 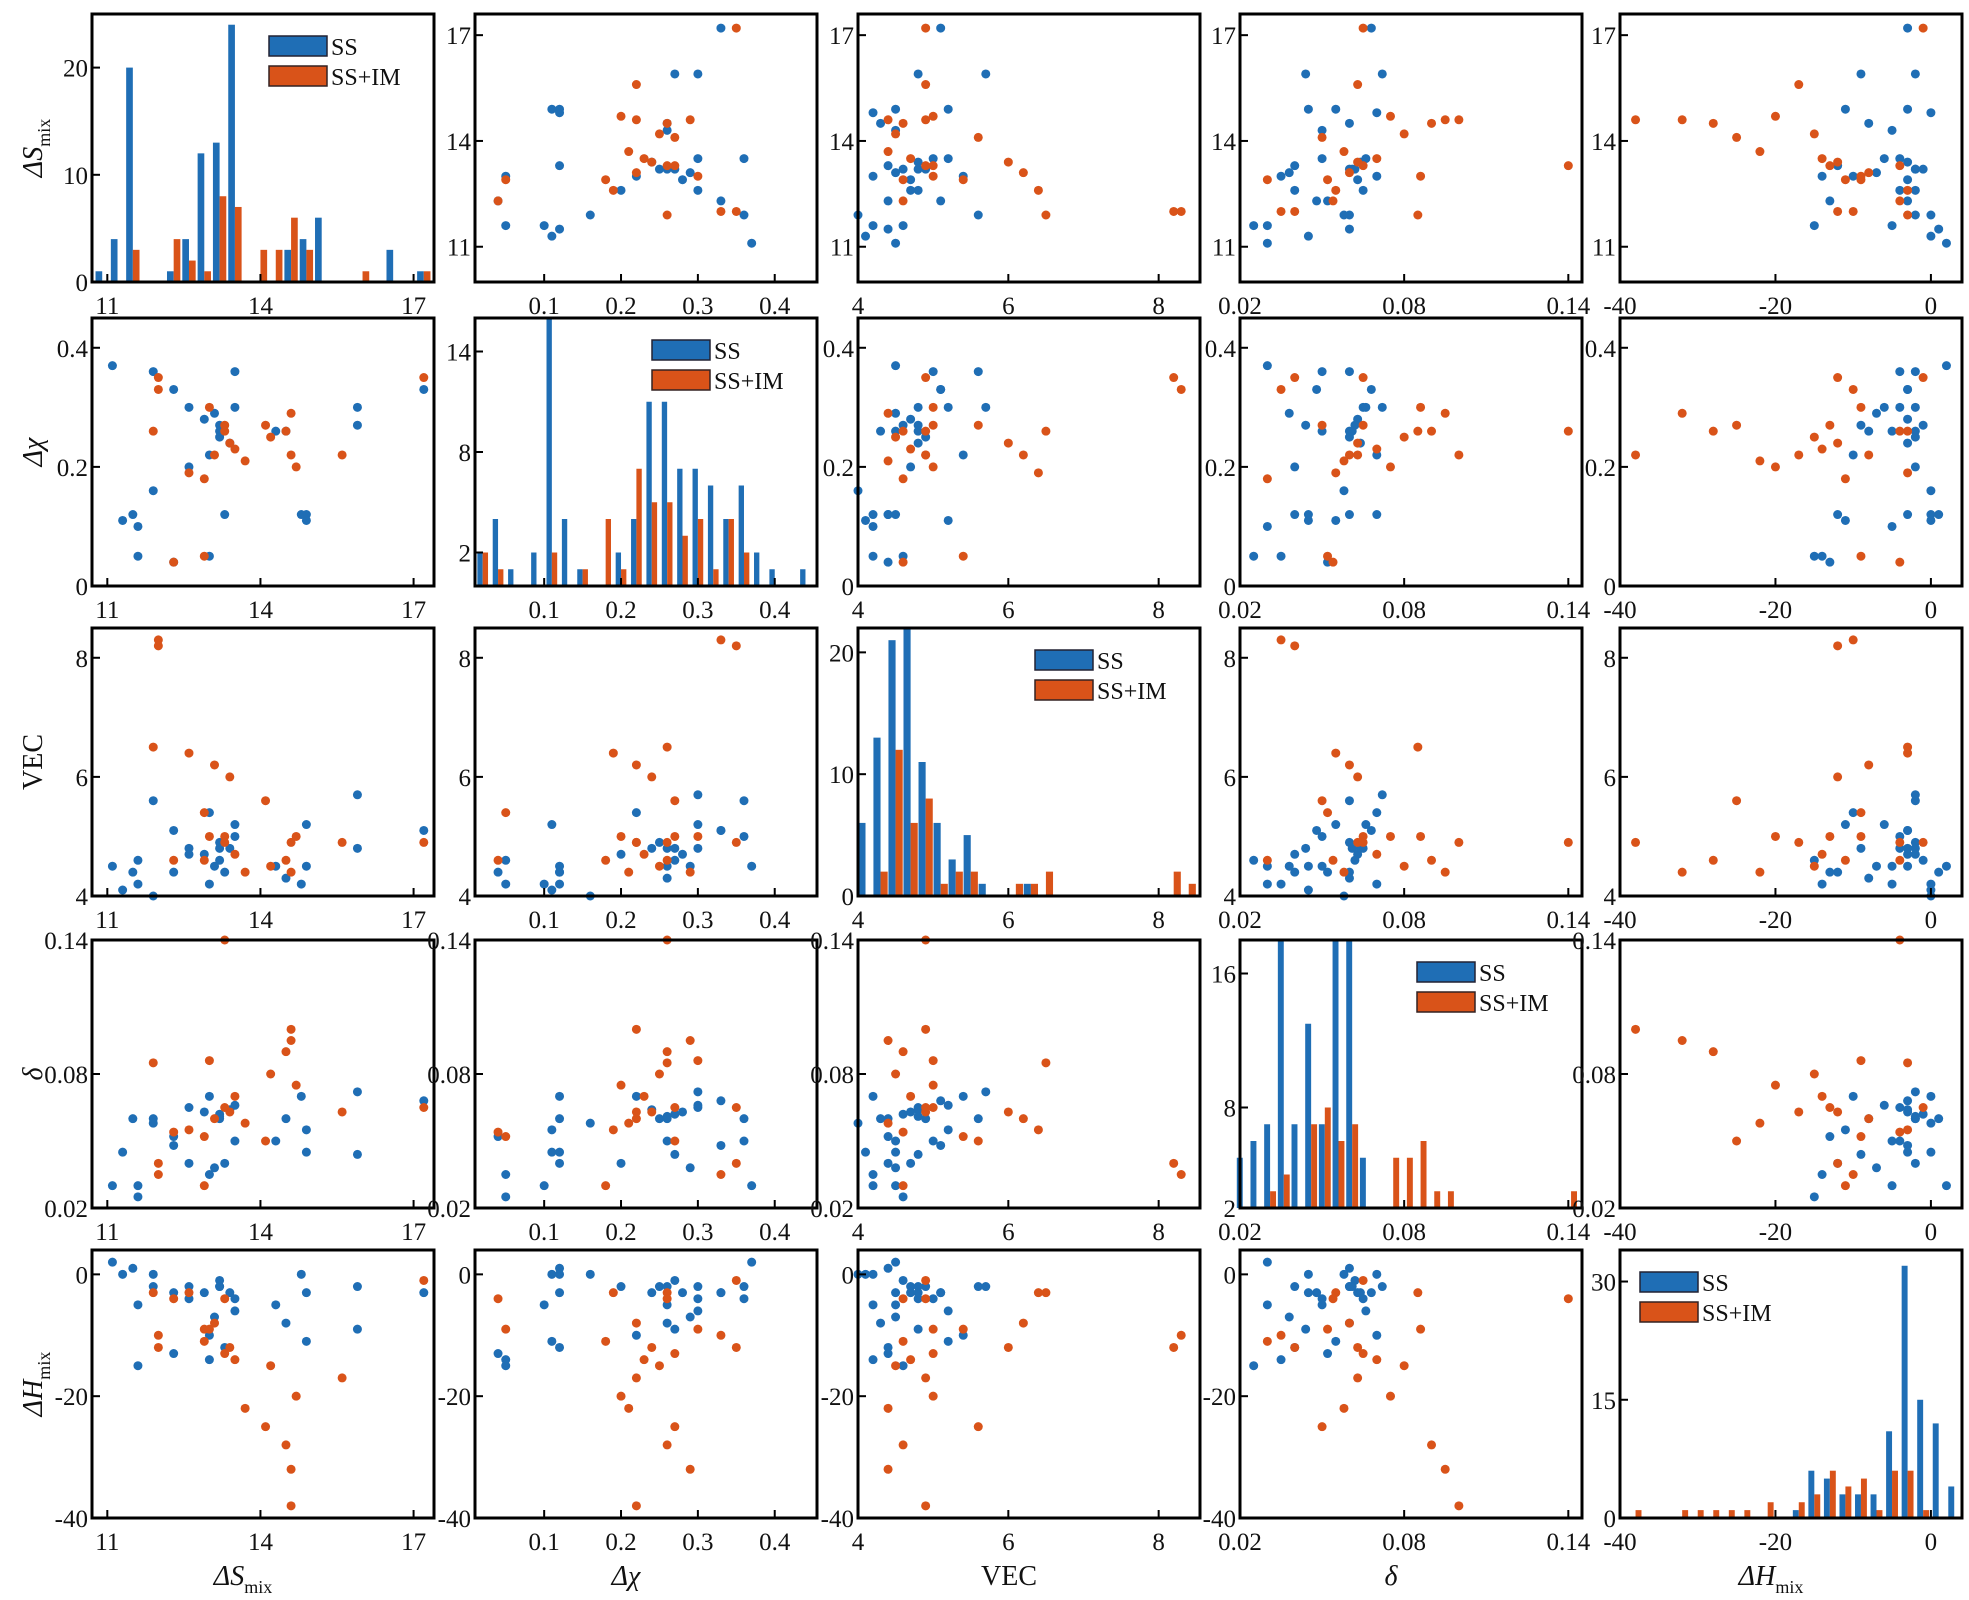 What do you see at coordinates (841, 653) in the screenshot?
I see `y-tick-label: 20` at bounding box center [841, 653].